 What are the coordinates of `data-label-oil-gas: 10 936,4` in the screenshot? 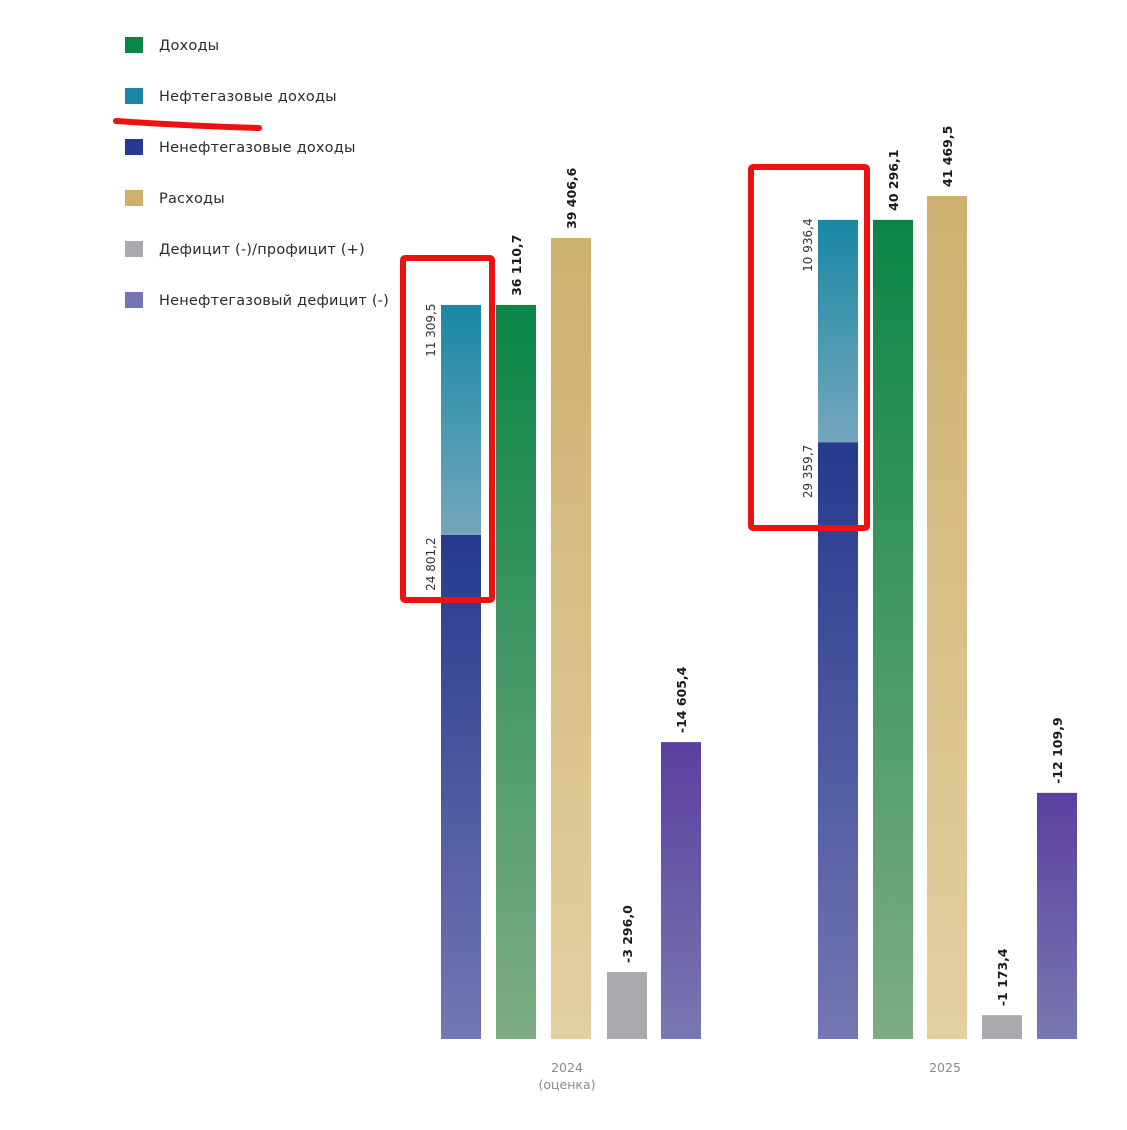 It's located at (808, 244).